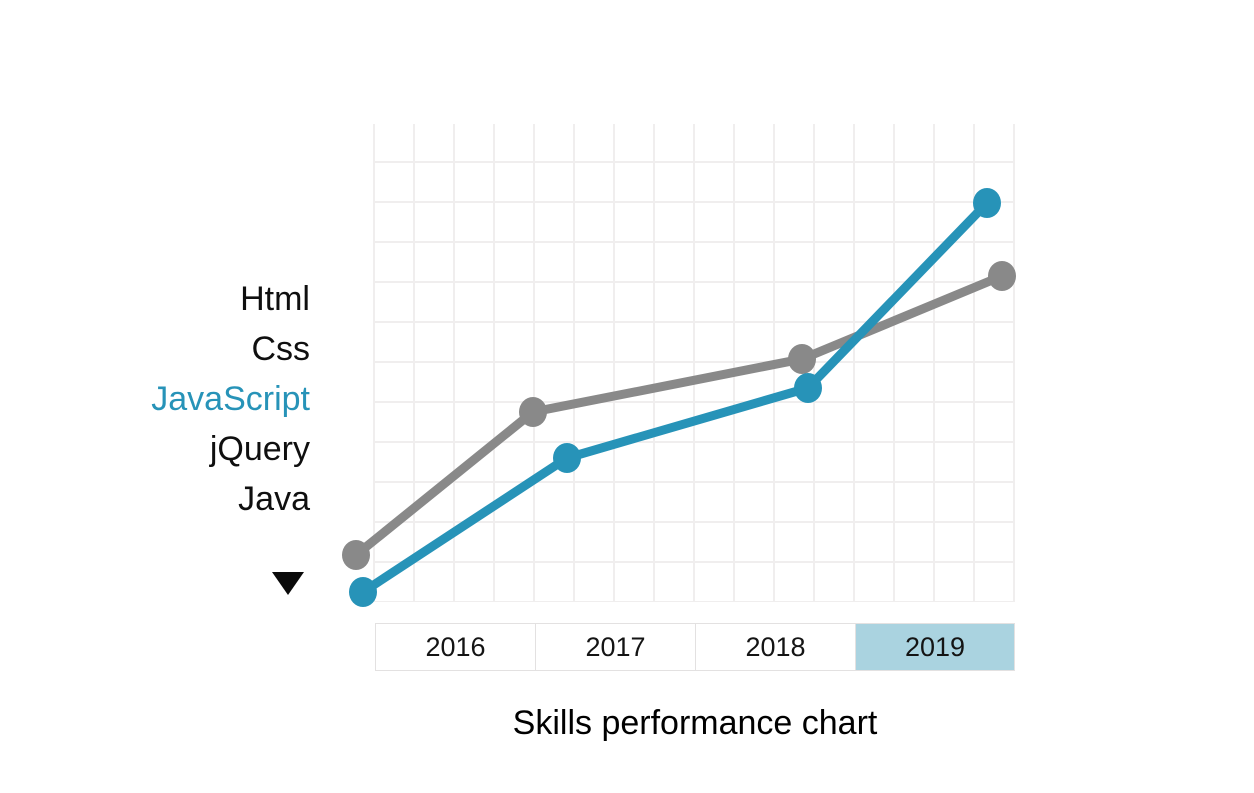  Describe the element at coordinates (567, 458) in the screenshot. I see `series-1-point-2017` at that location.